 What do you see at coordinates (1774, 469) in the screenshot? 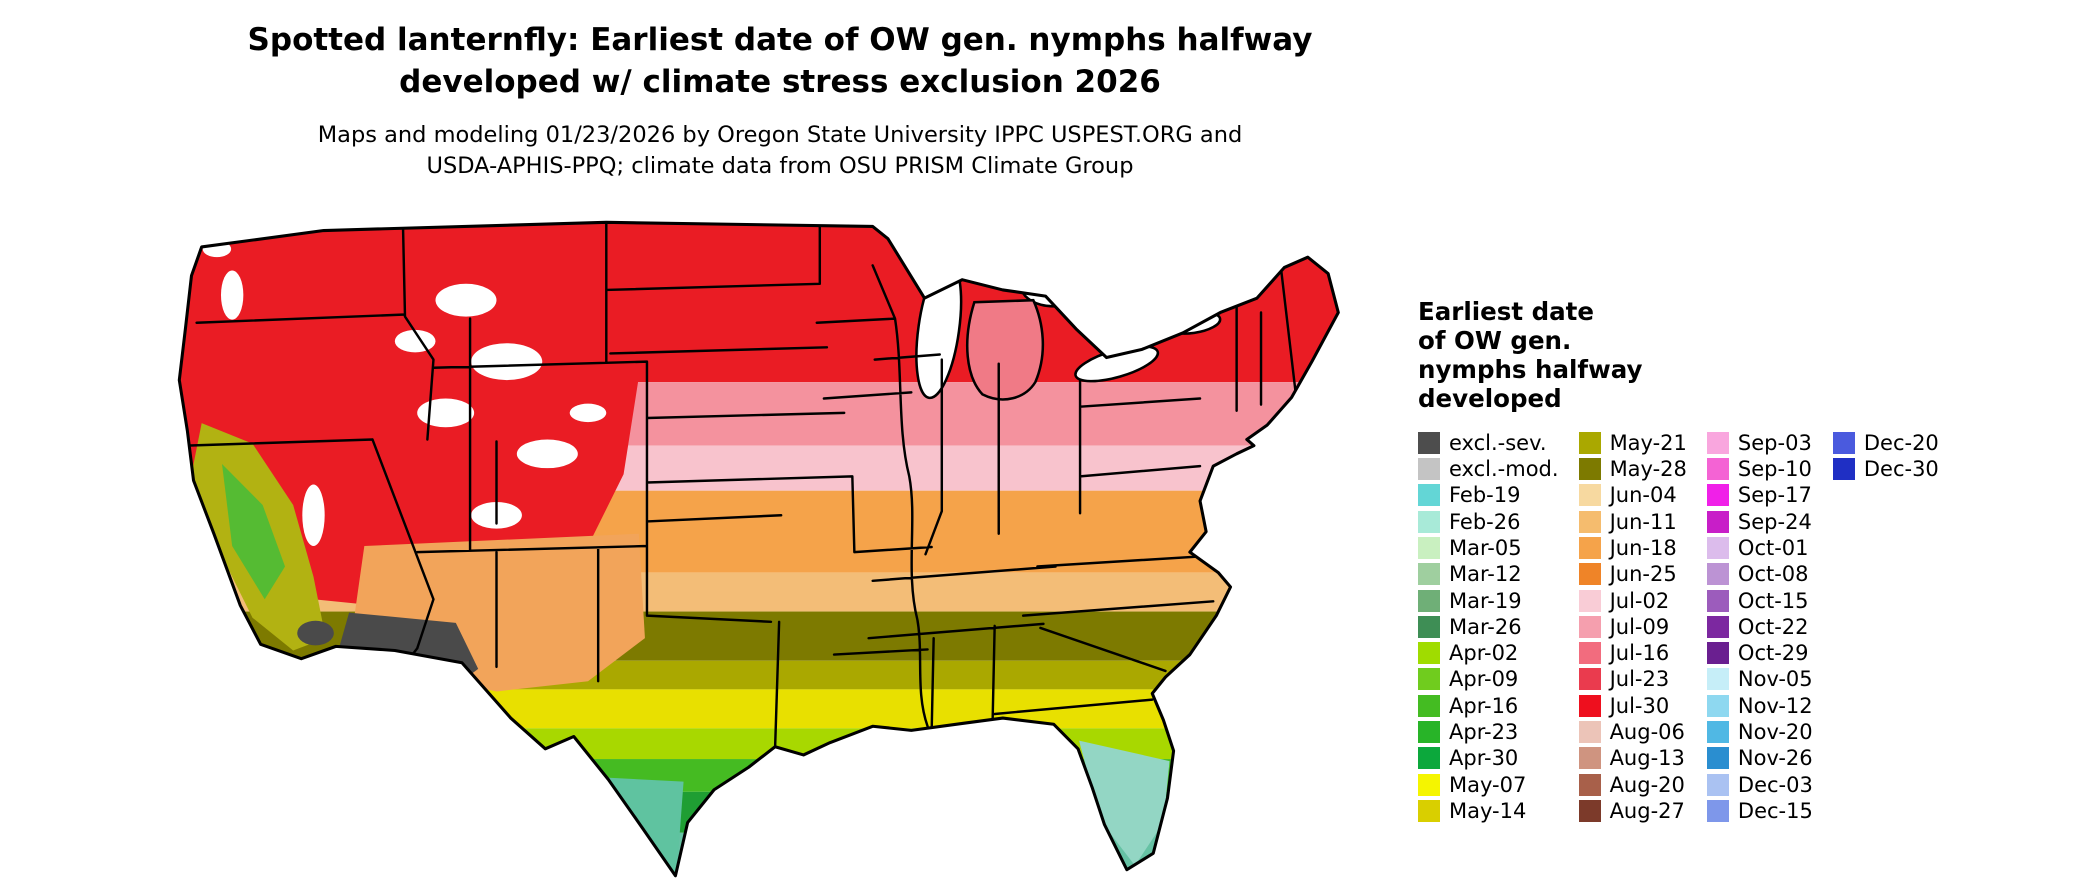
I see `legend-item-label: Sep-10` at bounding box center [1774, 469].